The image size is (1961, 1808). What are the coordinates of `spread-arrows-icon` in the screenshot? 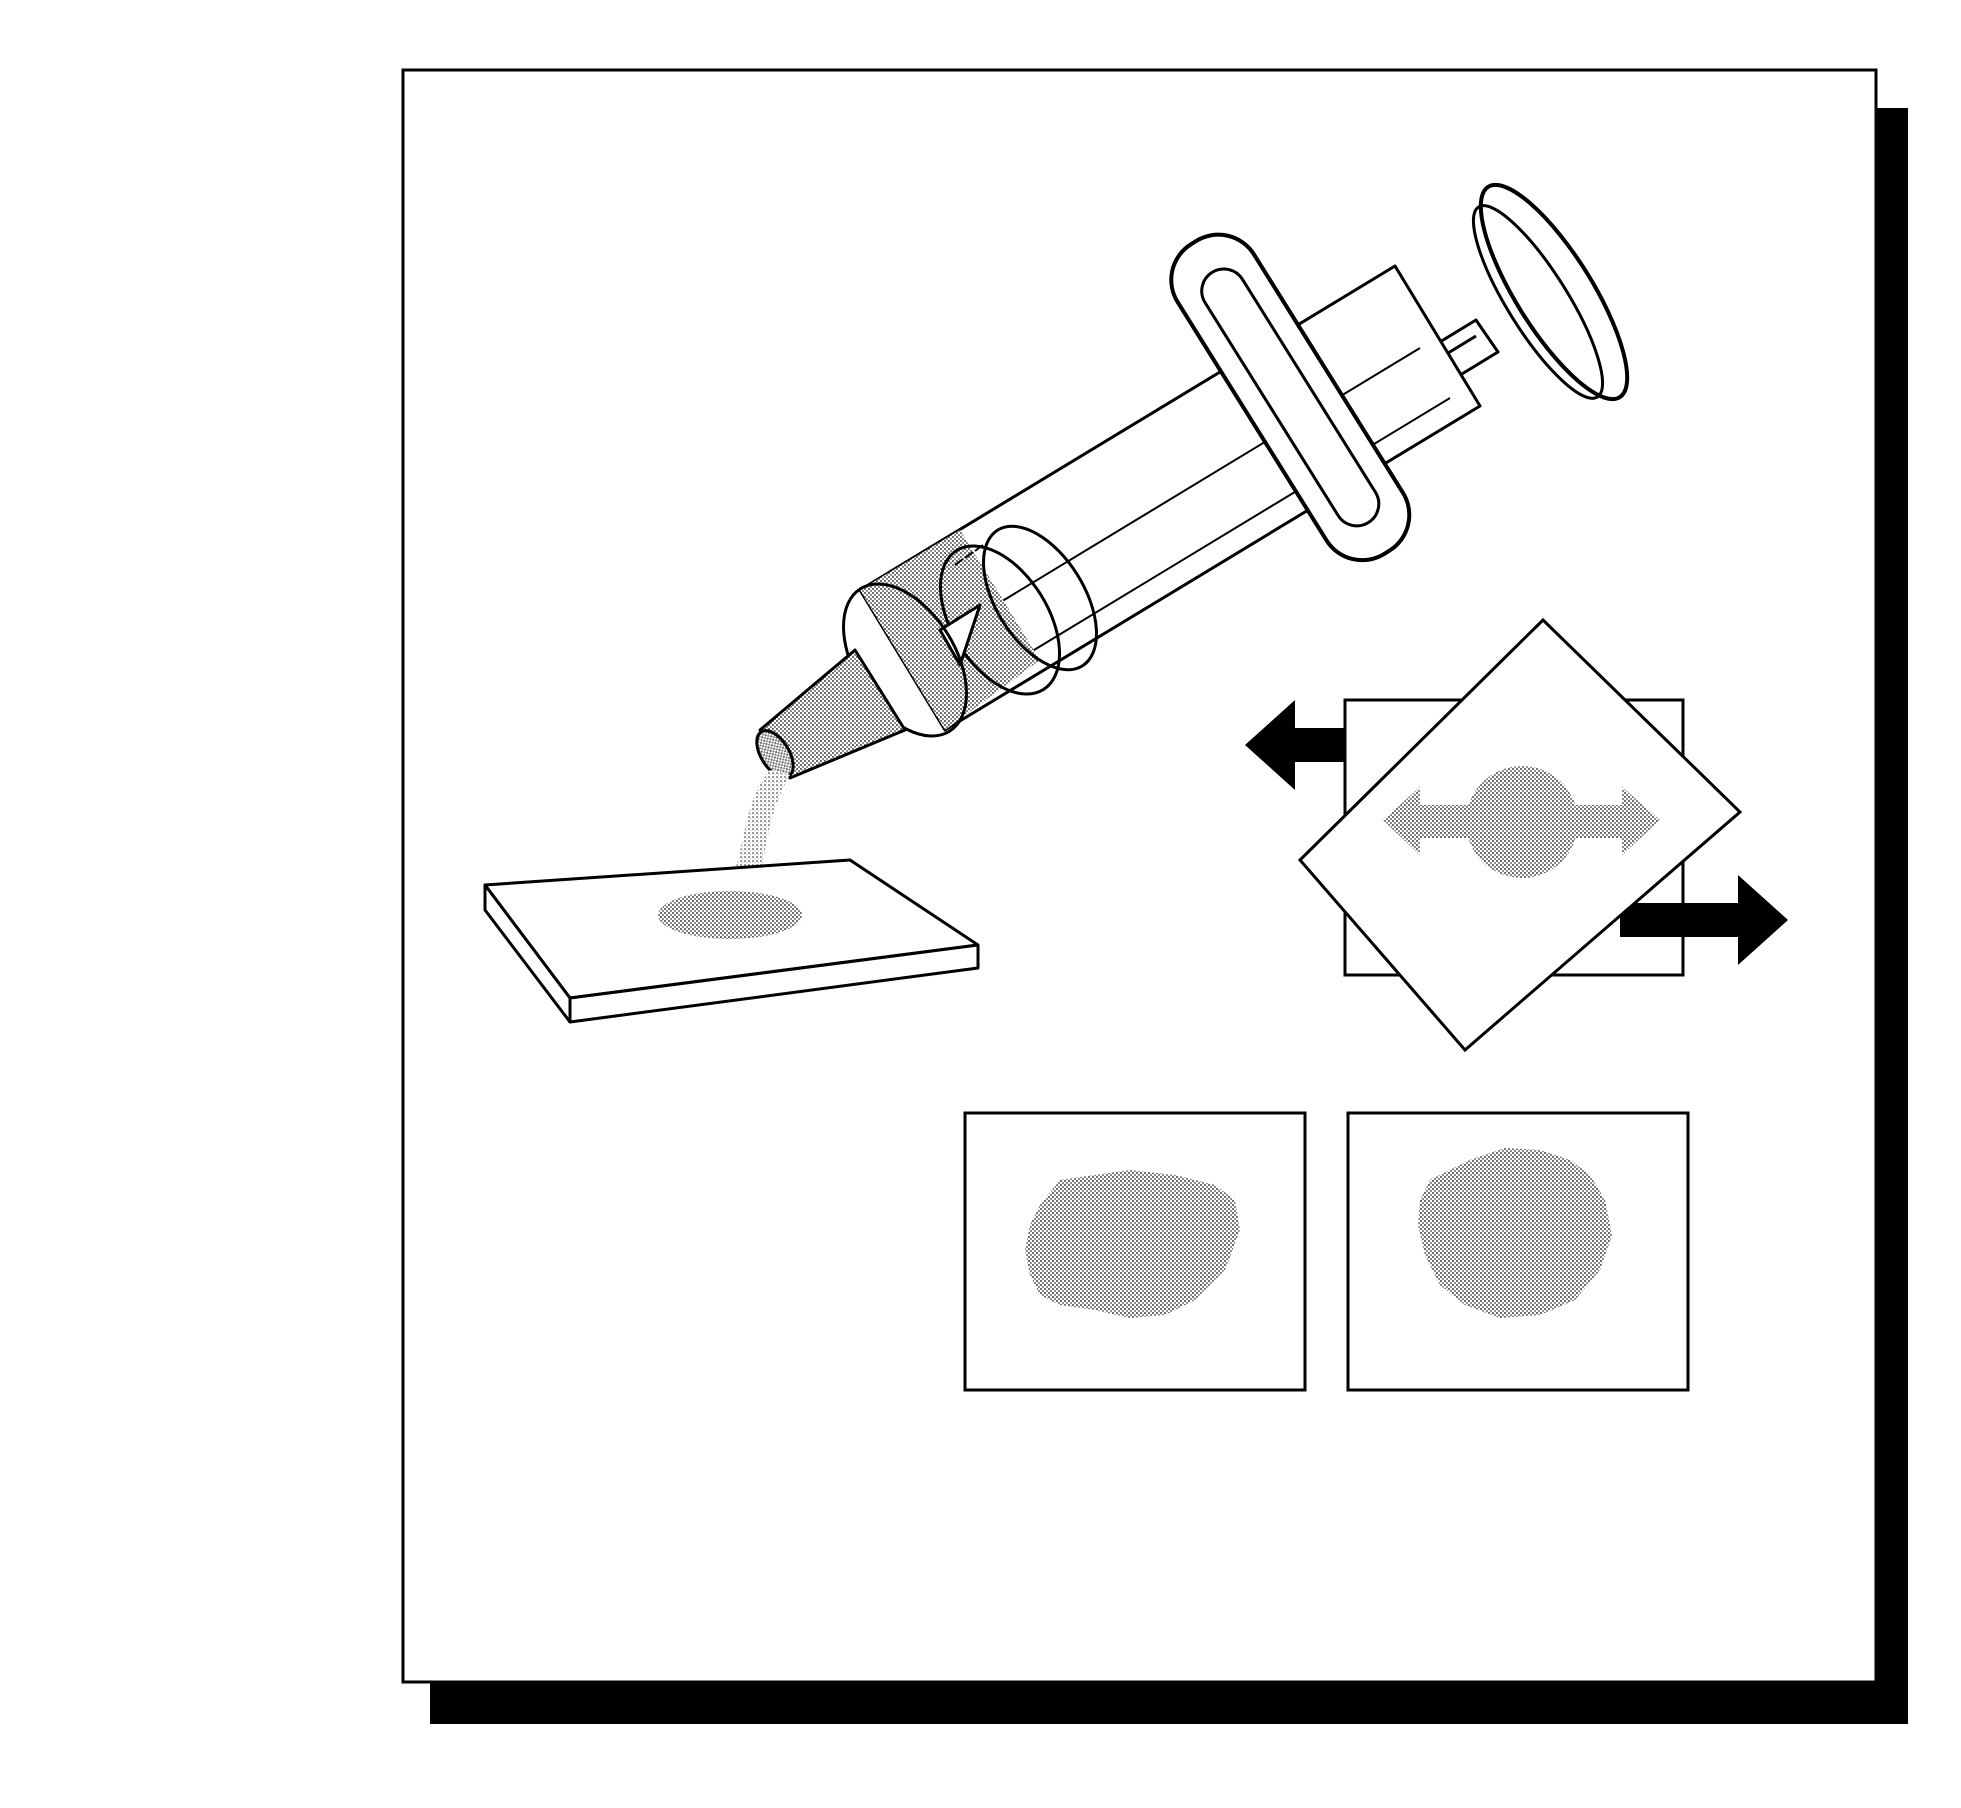 It's located at (1521, 822).